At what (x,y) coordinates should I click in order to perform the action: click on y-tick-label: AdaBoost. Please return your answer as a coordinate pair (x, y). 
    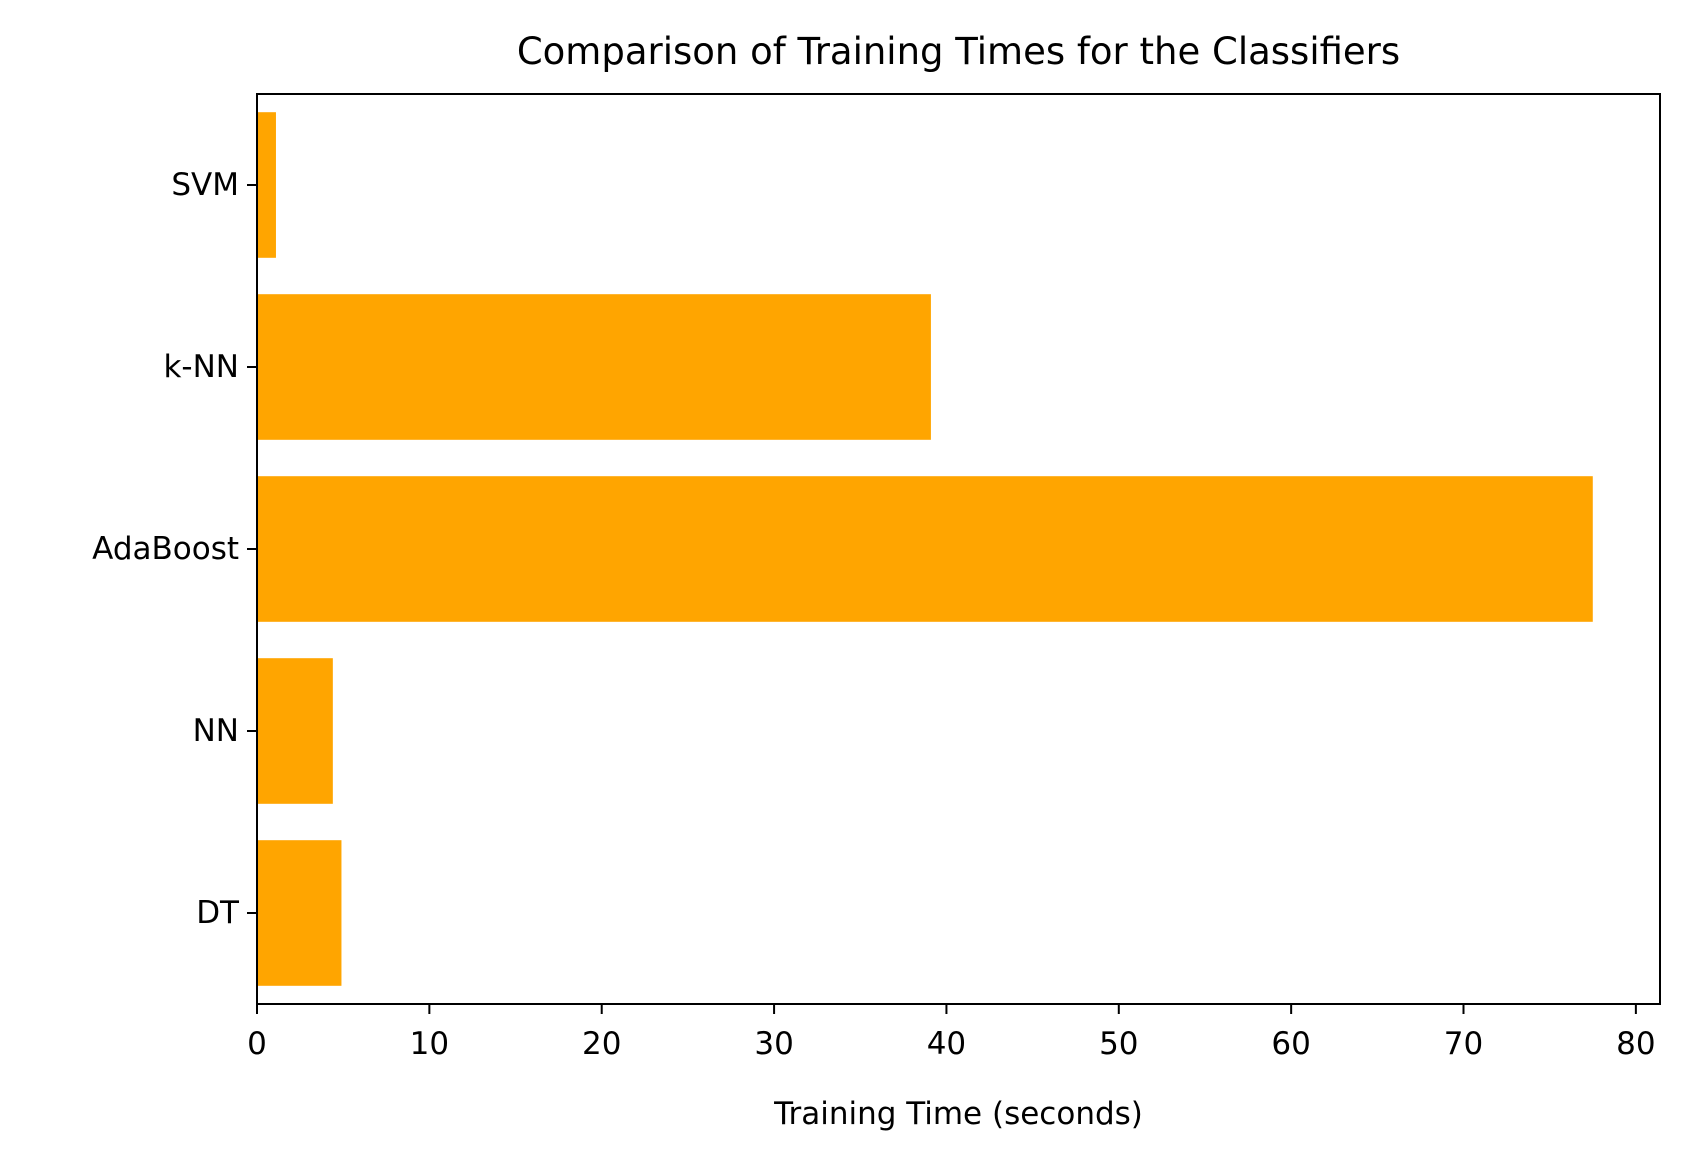
    Looking at the image, I should click on (165, 549).